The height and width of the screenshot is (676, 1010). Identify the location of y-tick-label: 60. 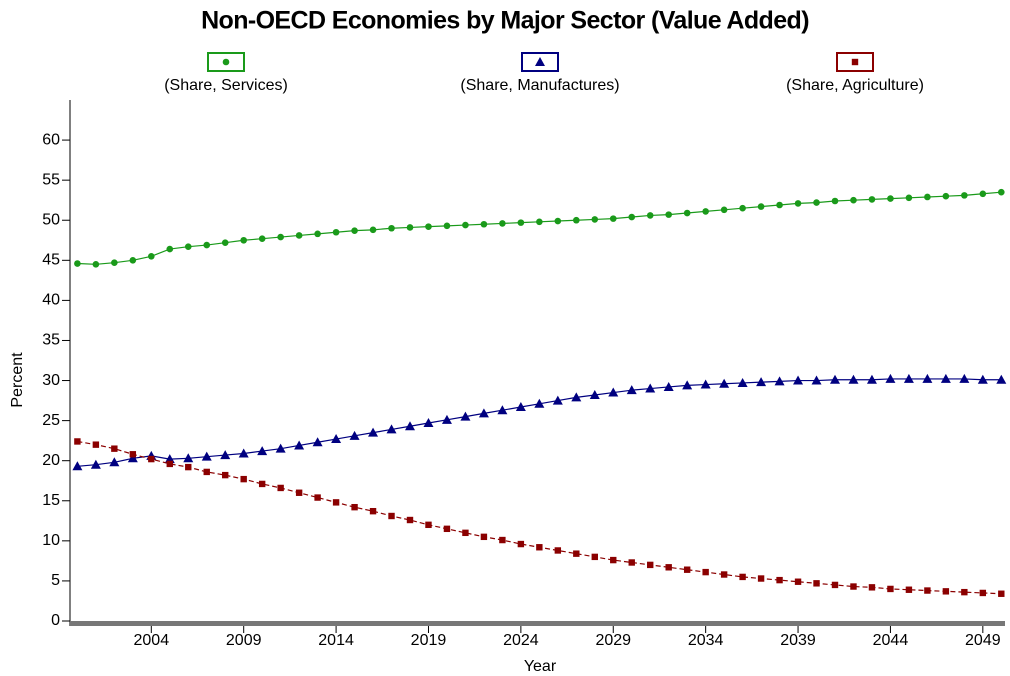
(51, 139).